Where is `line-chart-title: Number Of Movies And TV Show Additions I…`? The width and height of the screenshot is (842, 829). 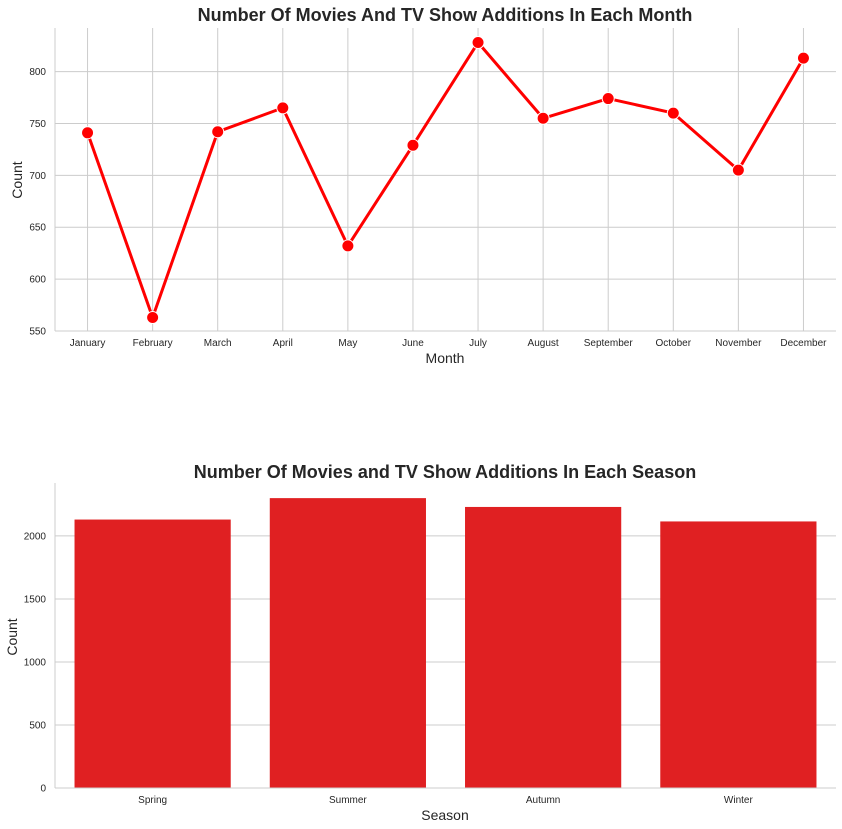 line-chart-title: Number Of Movies And TV Show Additions I… is located at coordinates (445, 15).